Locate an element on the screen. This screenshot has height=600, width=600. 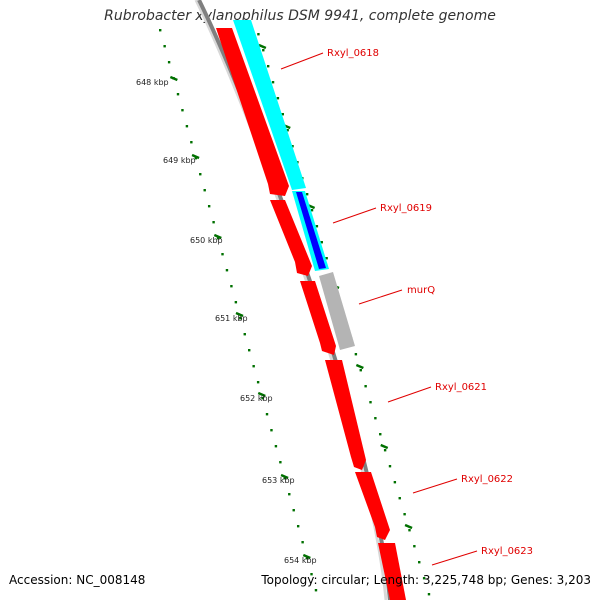
gene-label: Rxyl_0619 is located at coordinates (406, 208).